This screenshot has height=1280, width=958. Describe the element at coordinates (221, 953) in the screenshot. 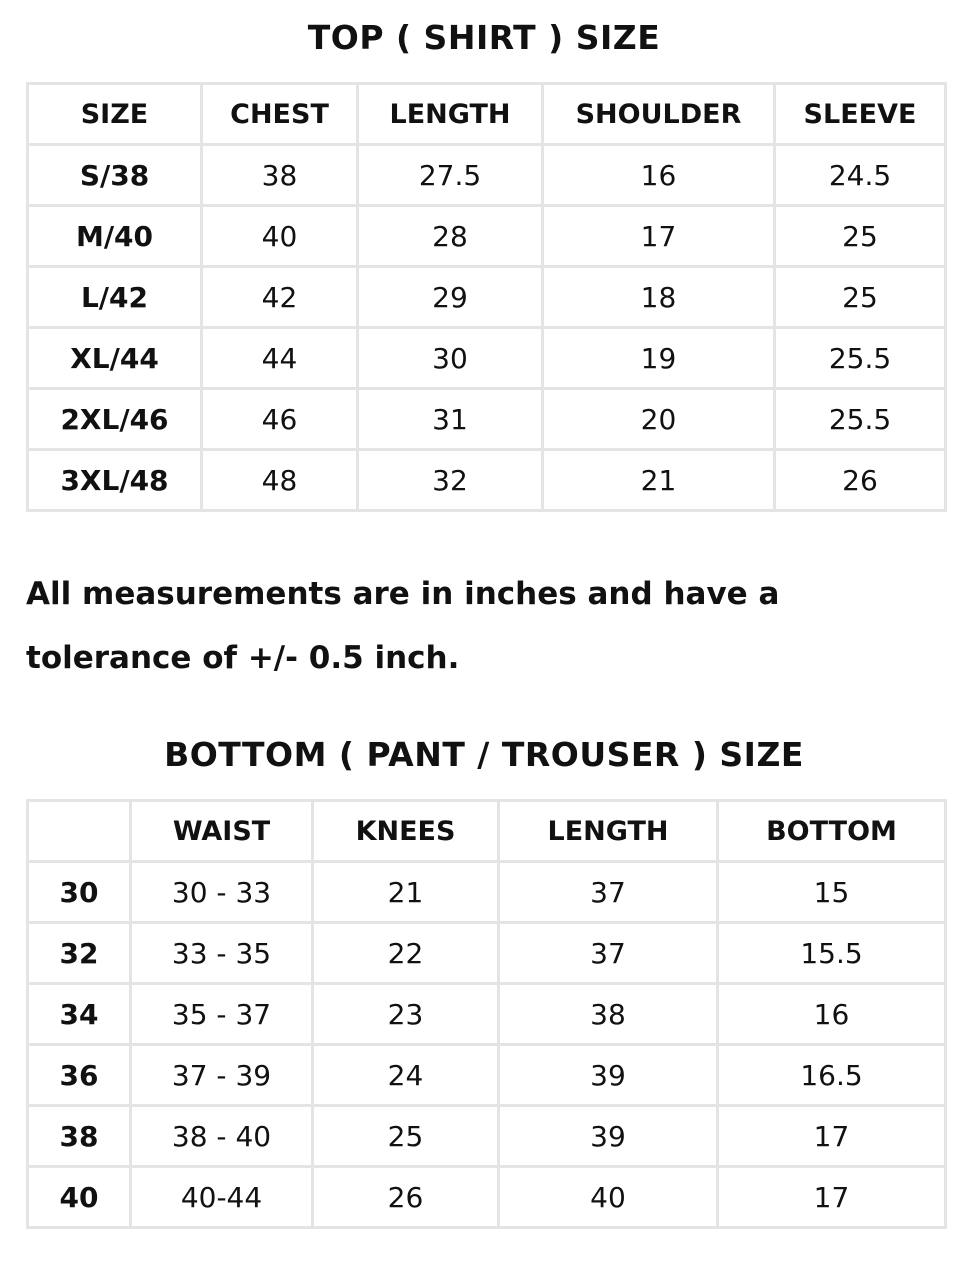

I see `measurement-cell: 33 - 35` at that location.